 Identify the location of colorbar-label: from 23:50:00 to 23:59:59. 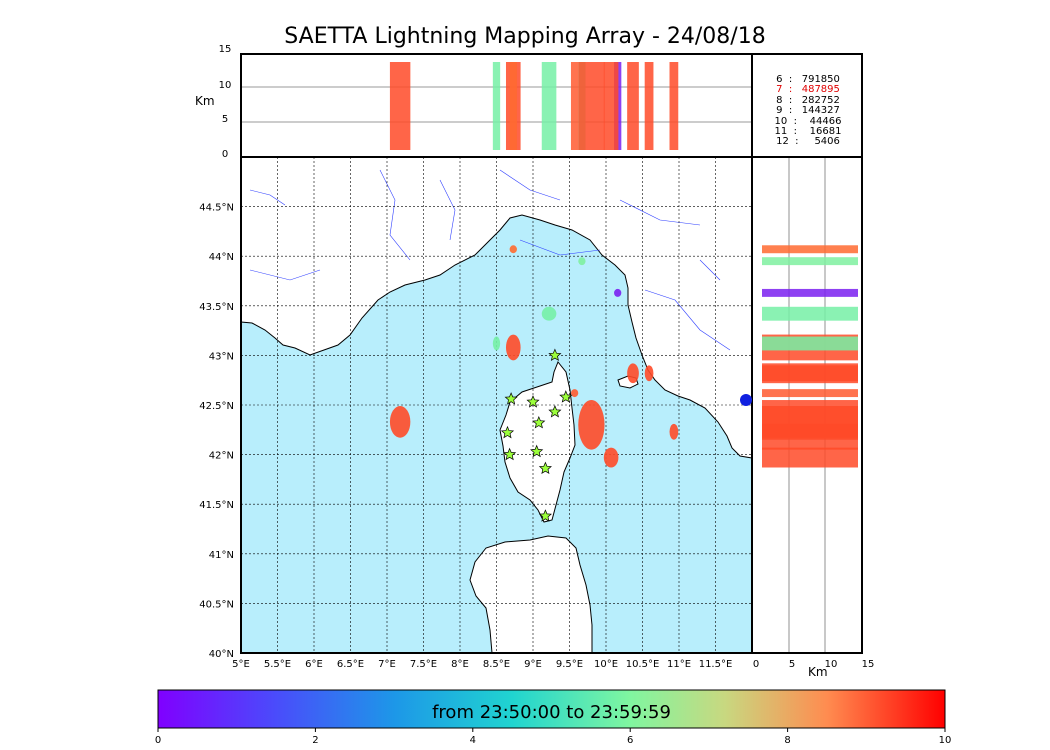
(551, 712).